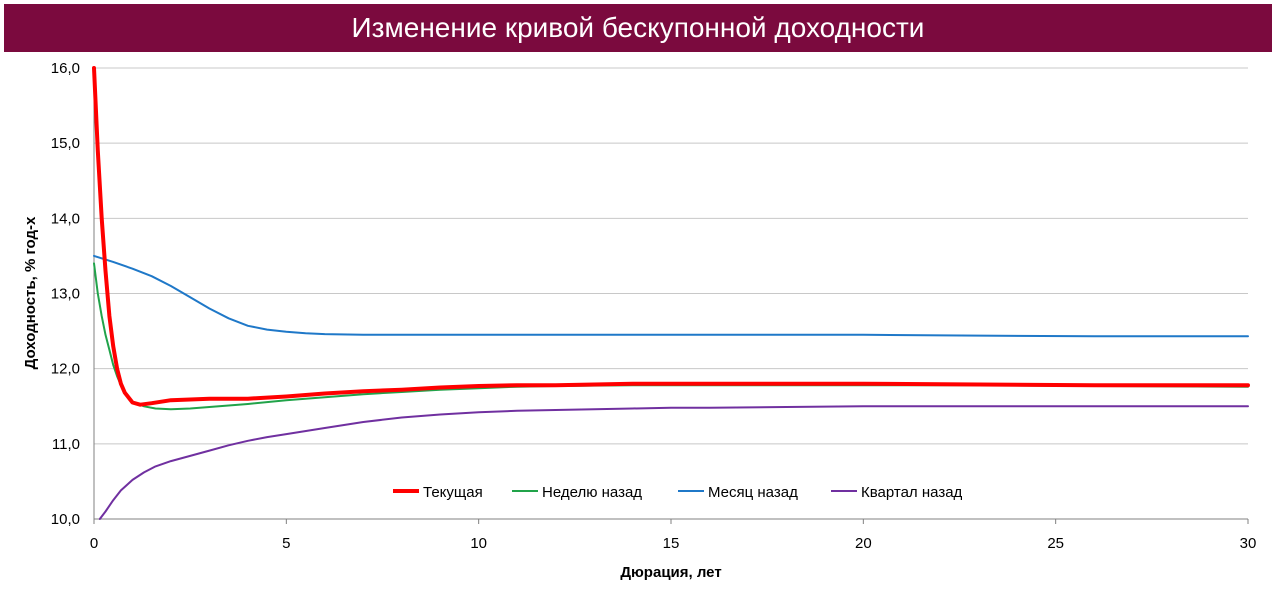  I want to click on legend-label: Текущая, so click(453, 492).